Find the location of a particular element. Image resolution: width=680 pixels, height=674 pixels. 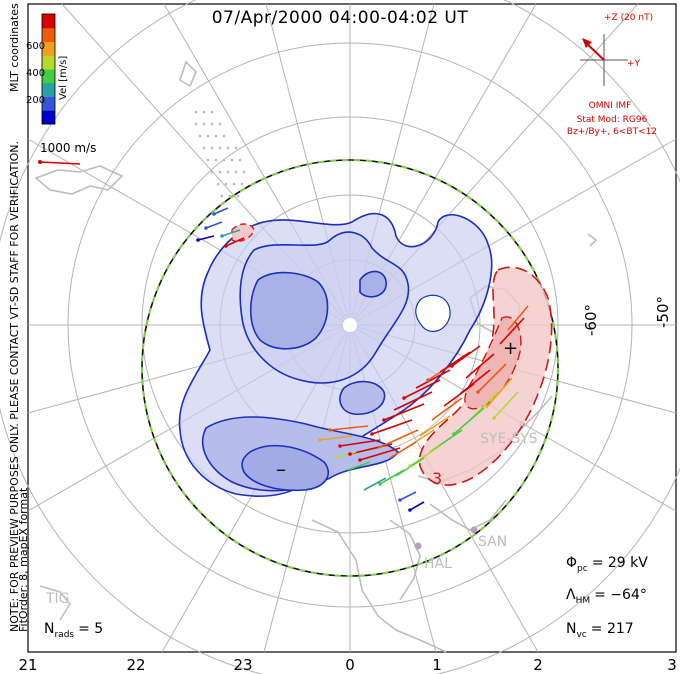

colorbar-tick-600: 600 is located at coordinates (35, 46).